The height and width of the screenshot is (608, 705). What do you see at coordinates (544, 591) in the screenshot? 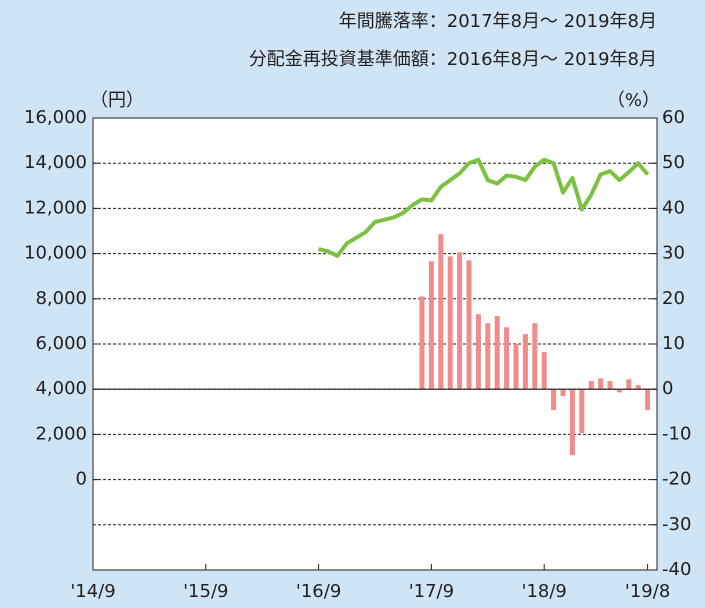
I see `x-tick-label: '18/9` at bounding box center [544, 591].